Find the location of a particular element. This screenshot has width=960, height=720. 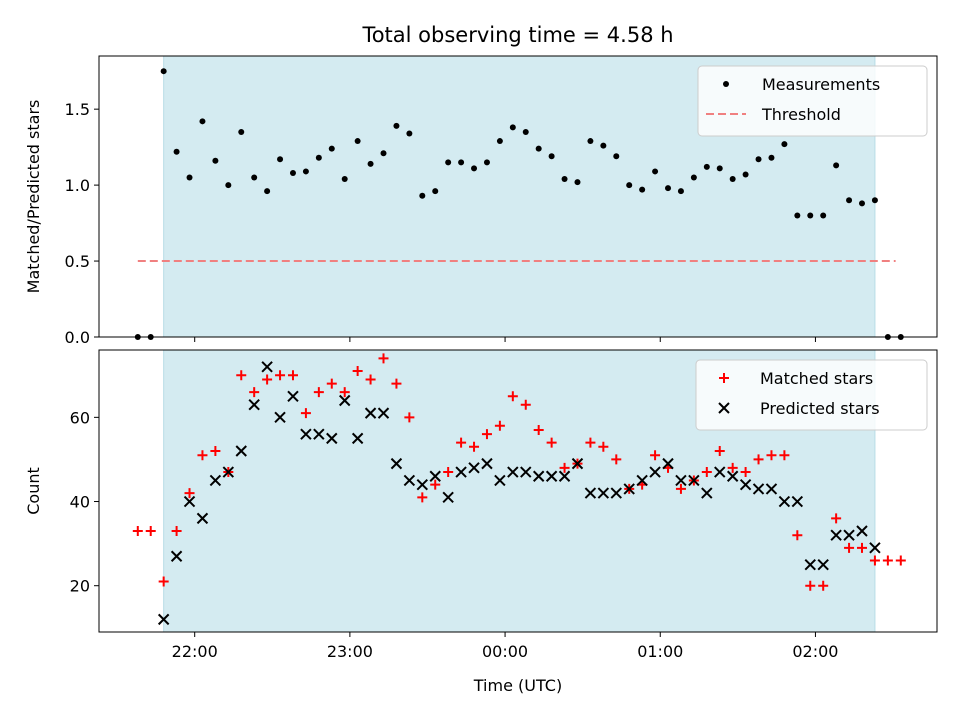

y-tick-label: 60 is located at coordinates (80, 417).